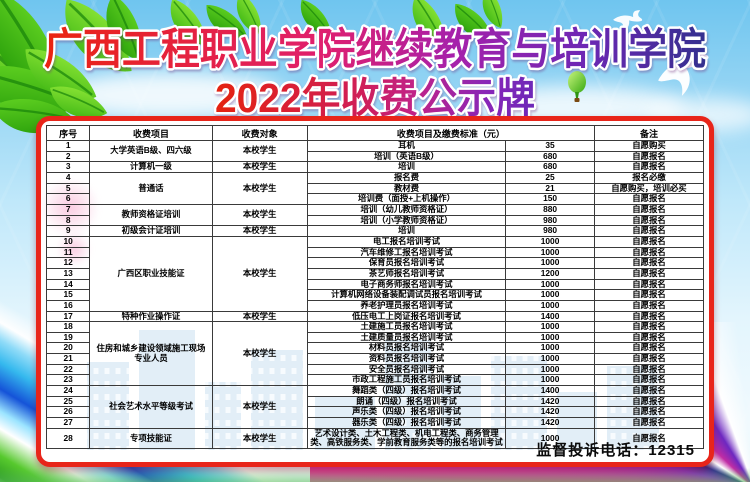 The width and height of the screenshot is (750, 482). What do you see at coordinates (406, 241) in the screenshot?
I see `cell-desc: 电工报名培训考试` at bounding box center [406, 241].